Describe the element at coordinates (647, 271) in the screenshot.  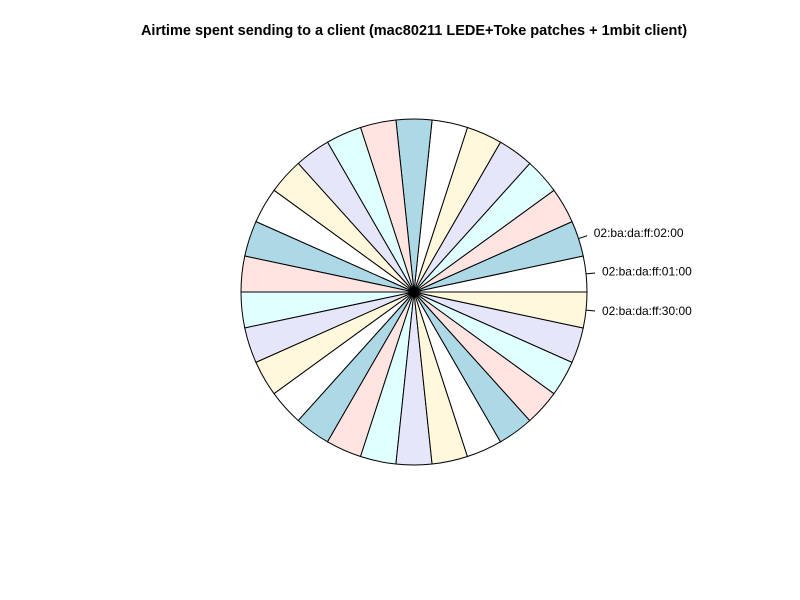
I see `slice-label: 02:ba:da:ff:01:00` at that location.